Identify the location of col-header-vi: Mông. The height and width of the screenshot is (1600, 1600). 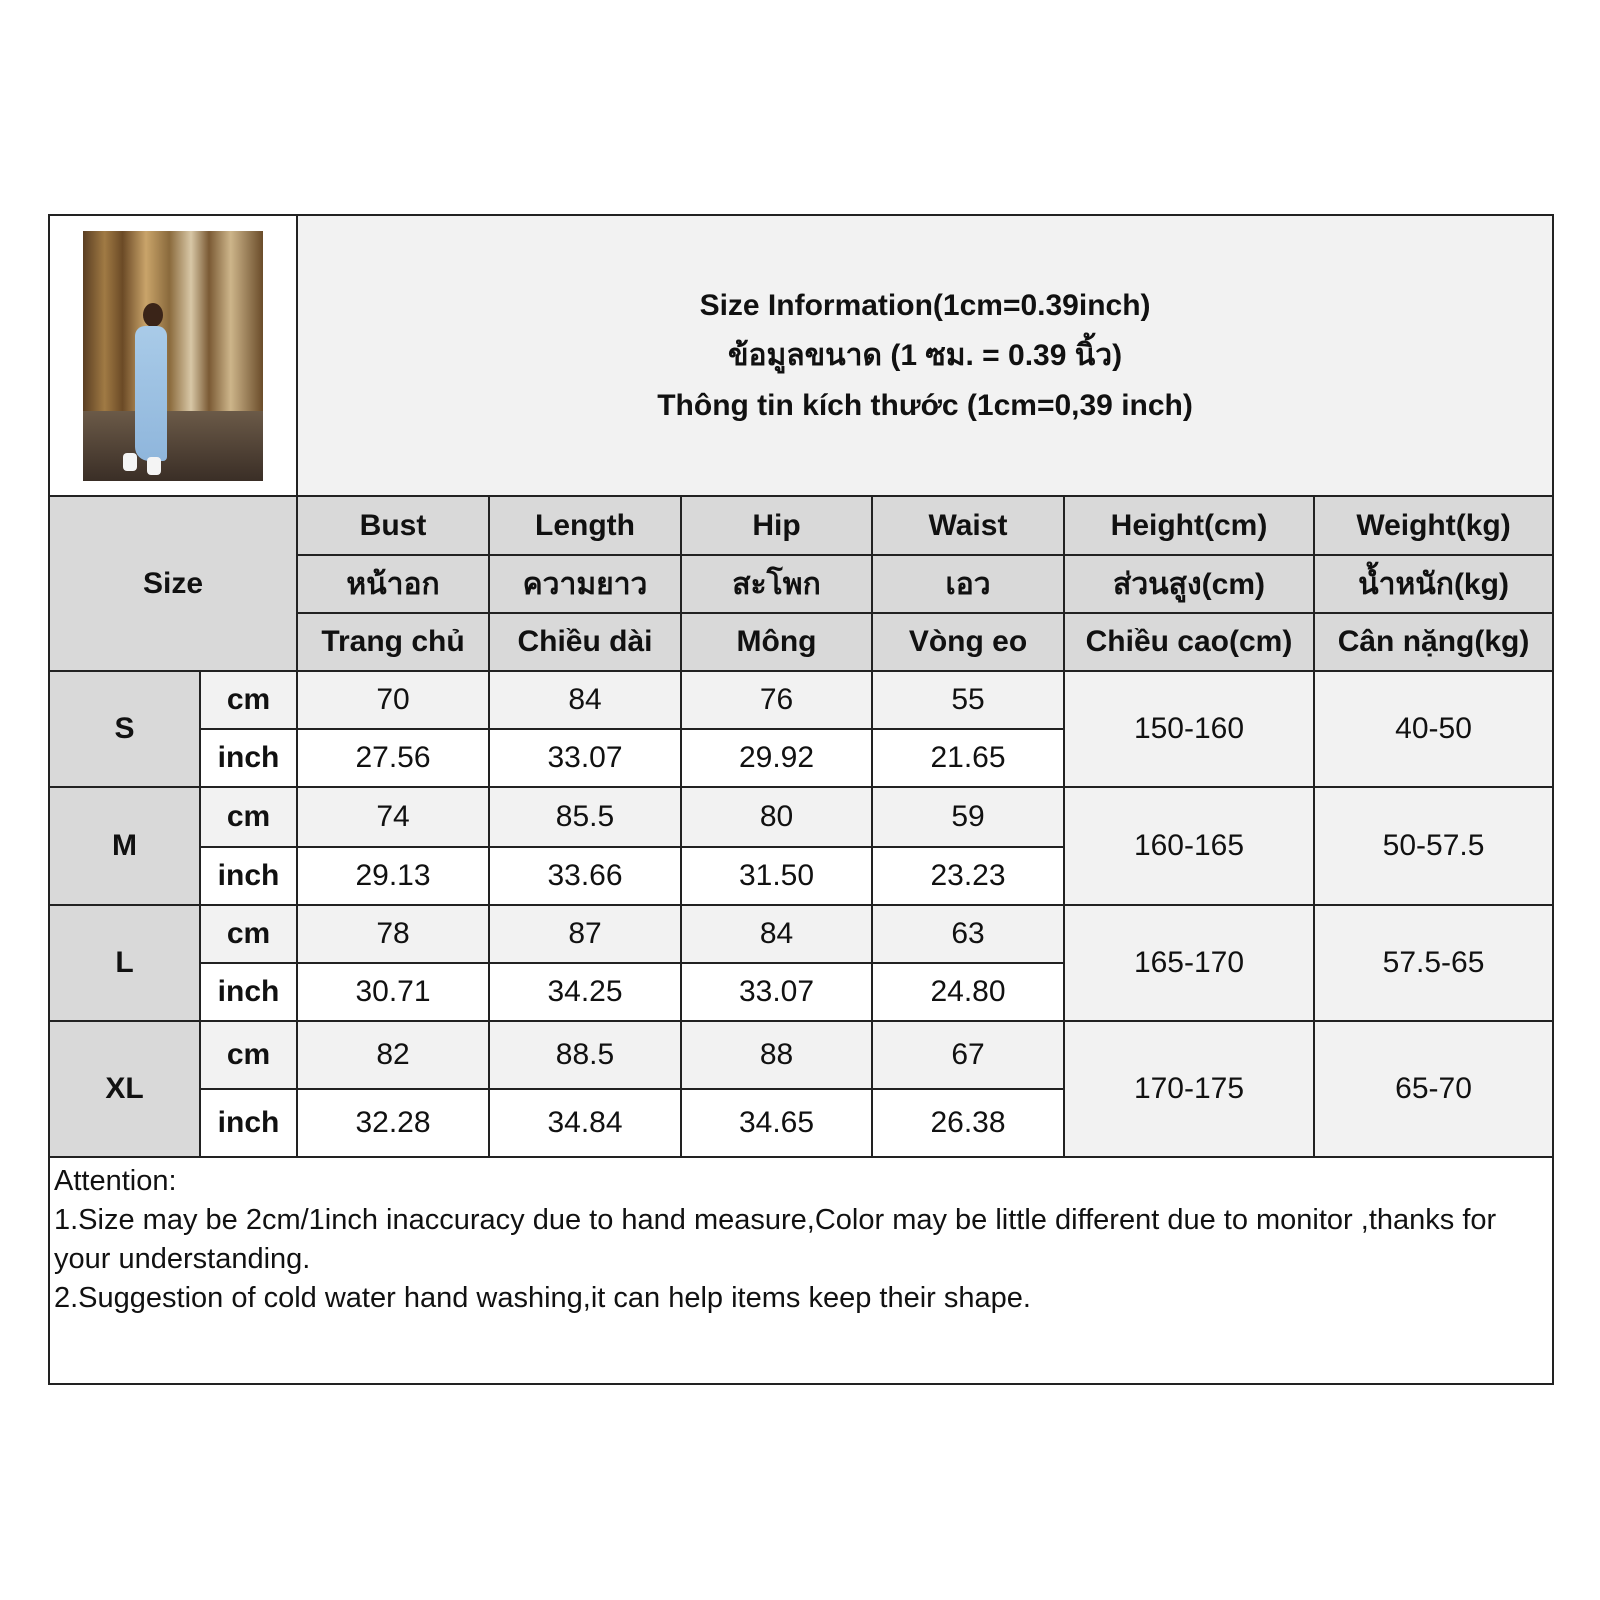
(776, 642).